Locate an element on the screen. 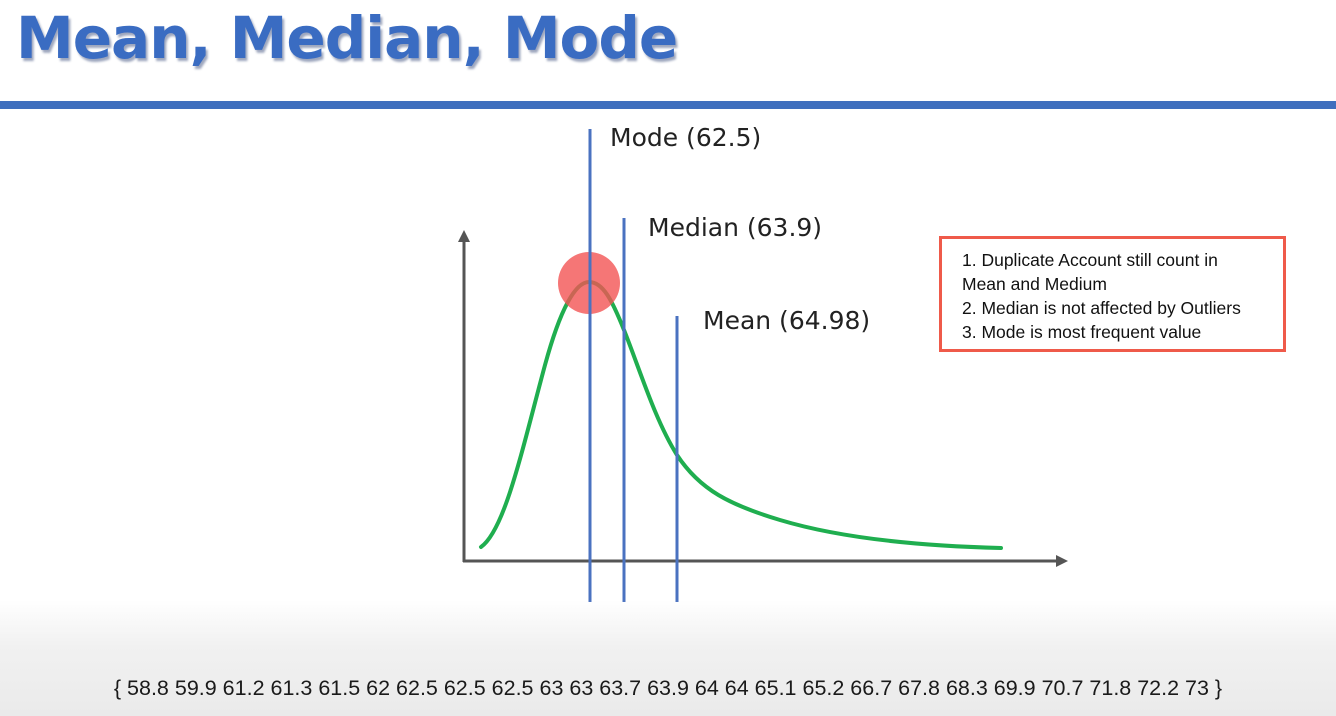 The height and width of the screenshot is (716, 1336). note-line-4: 3. Mode is most frequent value is located at coordinates (1082, 332).